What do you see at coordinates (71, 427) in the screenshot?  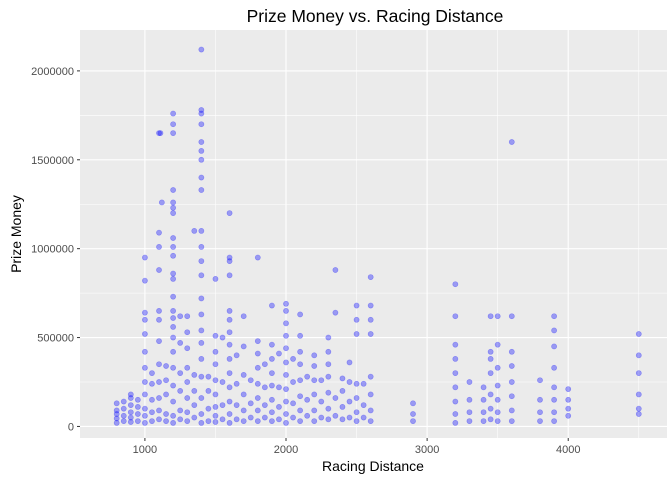 I see `y-tick-label: 0` at bounding box center [71, 427].